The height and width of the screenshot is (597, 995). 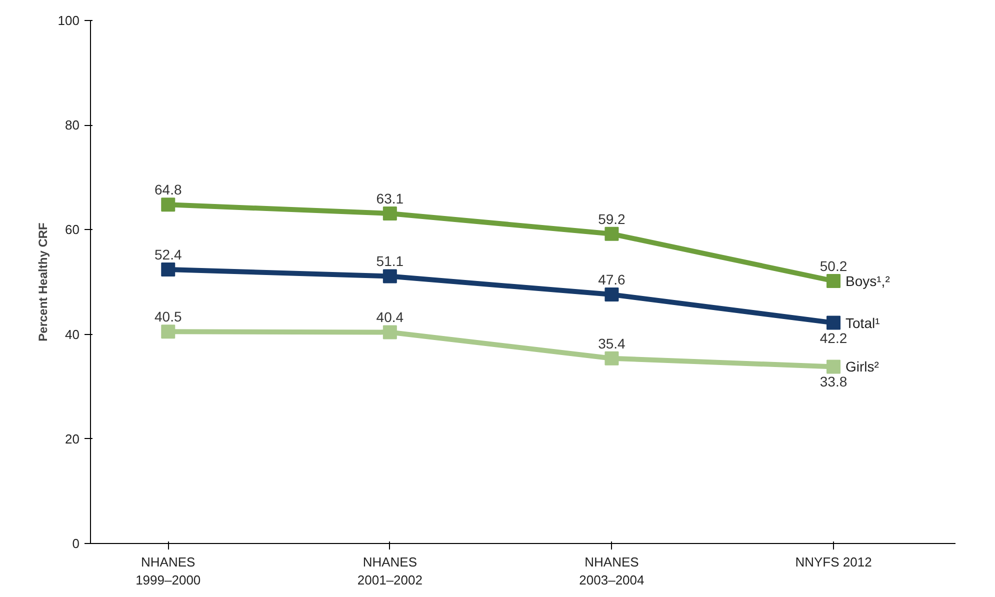 What do you see at coordinates (168, 190) in the screenshot?
I see `data-label: 64.8` at bounding box center [168, 190].